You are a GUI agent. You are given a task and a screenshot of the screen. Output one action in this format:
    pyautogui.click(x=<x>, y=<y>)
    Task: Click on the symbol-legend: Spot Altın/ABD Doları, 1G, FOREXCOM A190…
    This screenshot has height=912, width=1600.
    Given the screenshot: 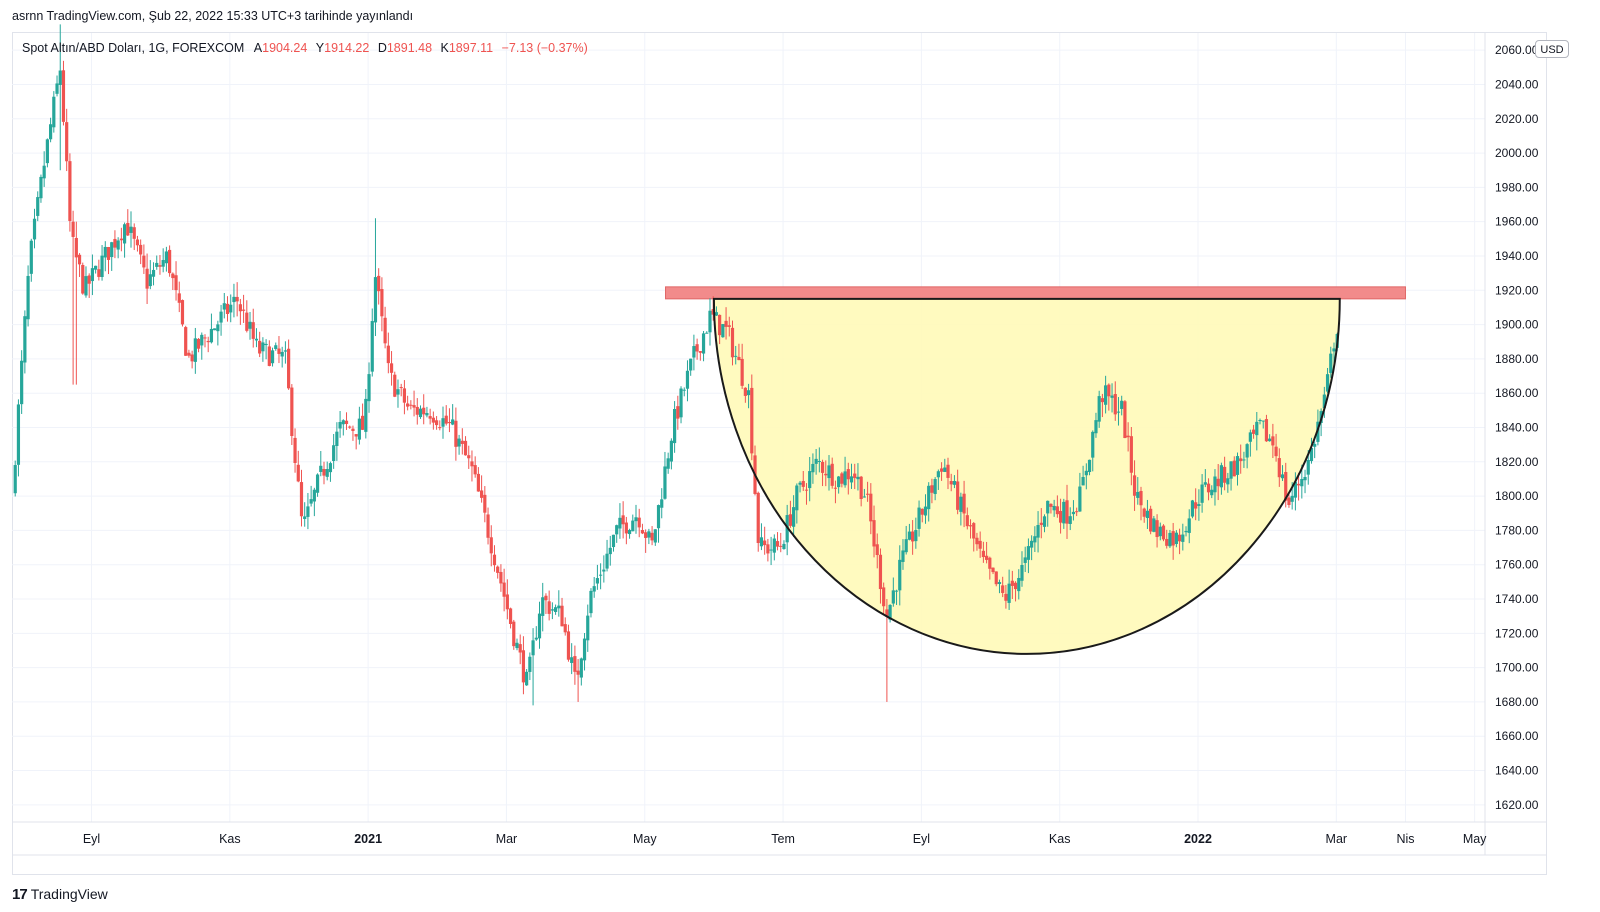 What is the action you would take?
    pyautogui.click(x=305, y=48)
    